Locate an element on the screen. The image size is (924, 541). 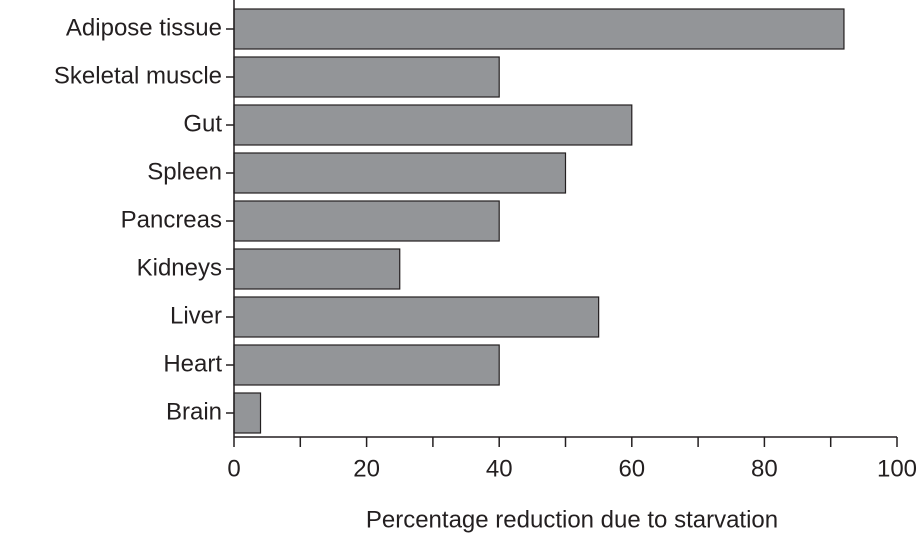
y-tick-label: Kidneys is located at coordinates (179, 267).